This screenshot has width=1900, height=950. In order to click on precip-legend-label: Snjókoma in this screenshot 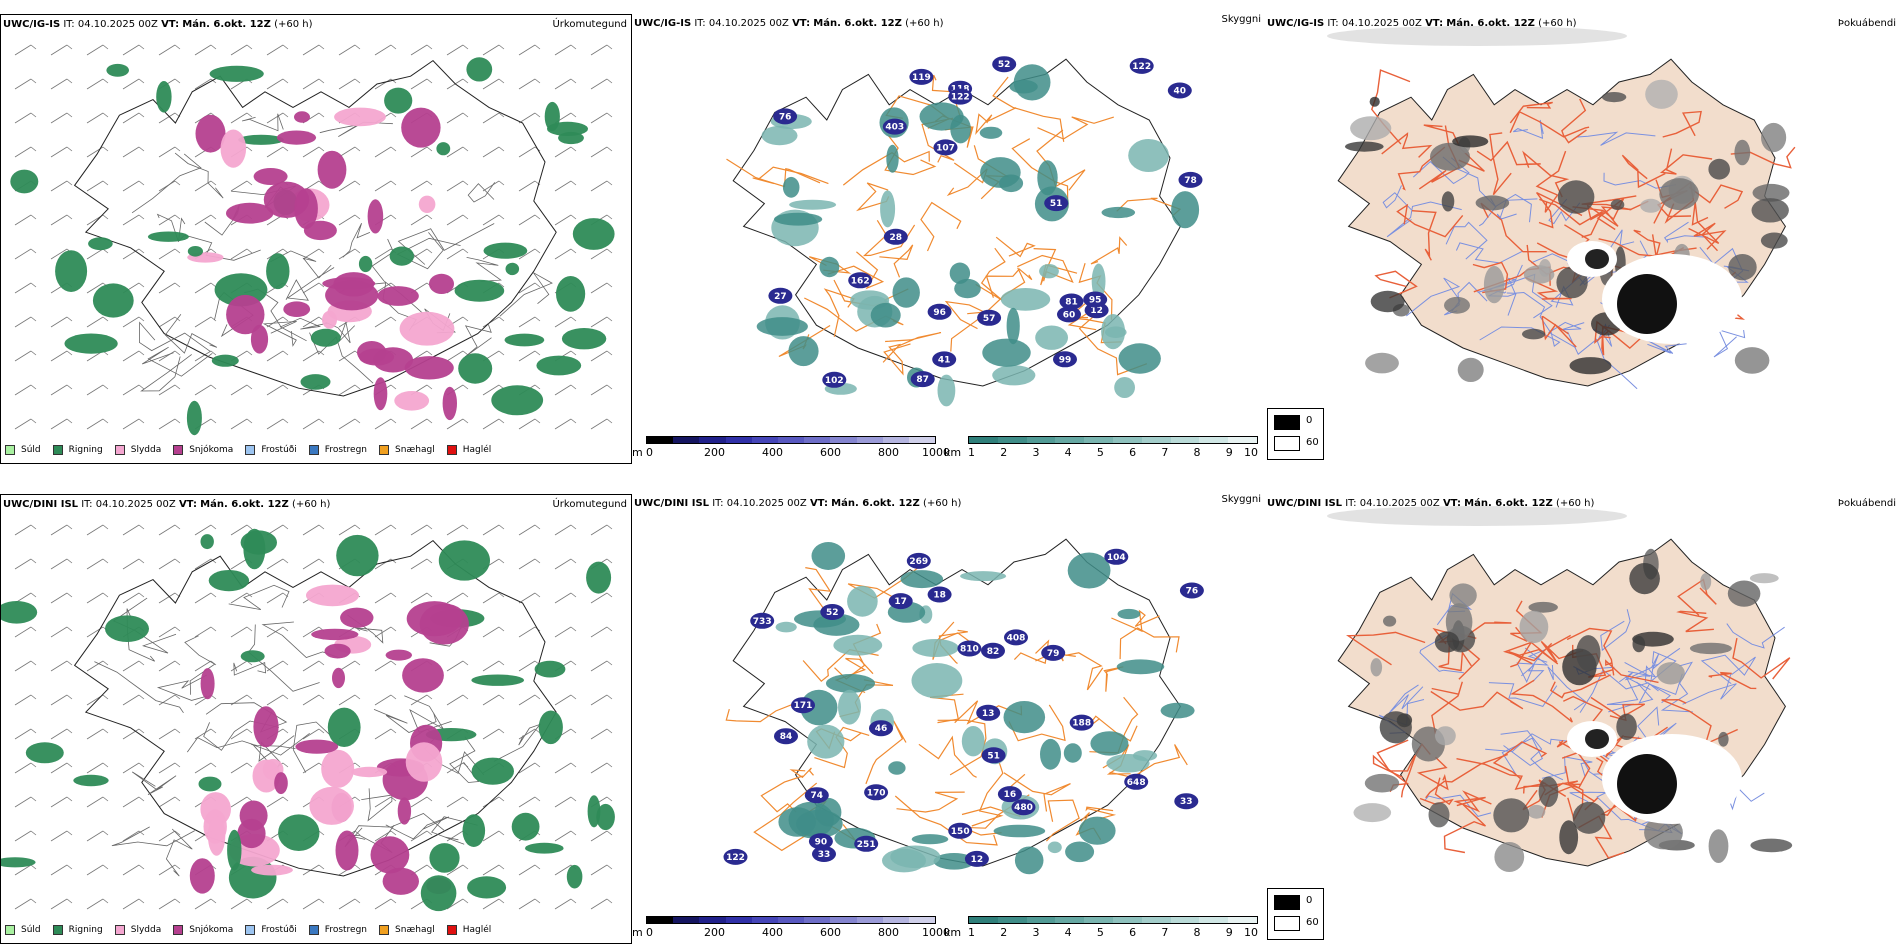, I will do `click(211, 450)`.